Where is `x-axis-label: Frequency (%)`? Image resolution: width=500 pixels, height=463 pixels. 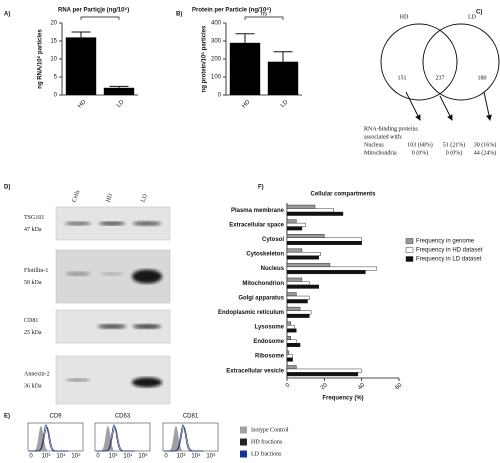 x-axis-label: Frequency (%) is located at coordinates (342, 399).